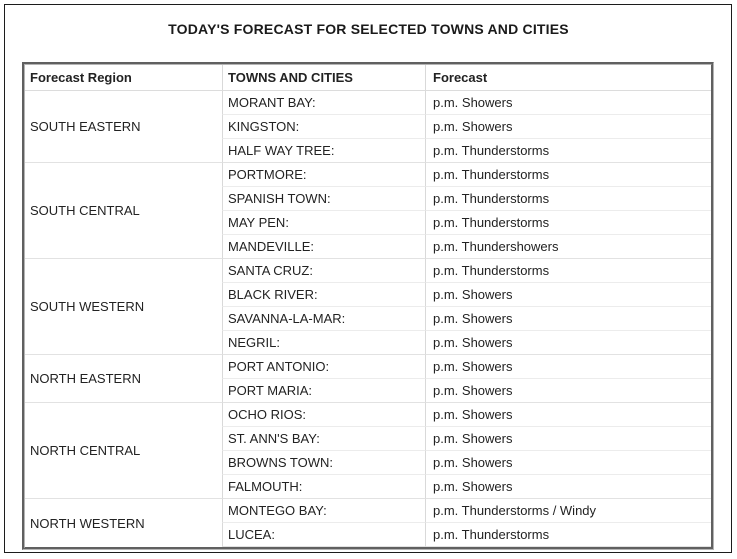 The image size is (737, 559). I want to click on column-header-forecast: Forecast, so click(568, 78).